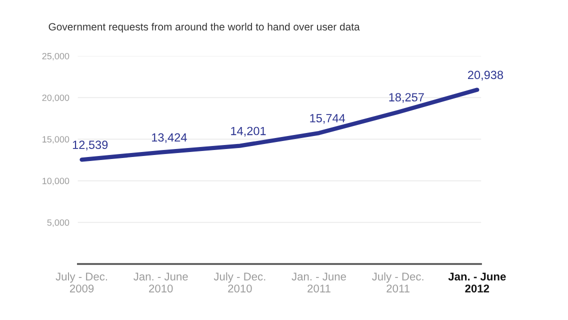 Image resolution: width=568 pixels, height=320 pixels. I want to click on data-label: 20,938, so click(486, 75).